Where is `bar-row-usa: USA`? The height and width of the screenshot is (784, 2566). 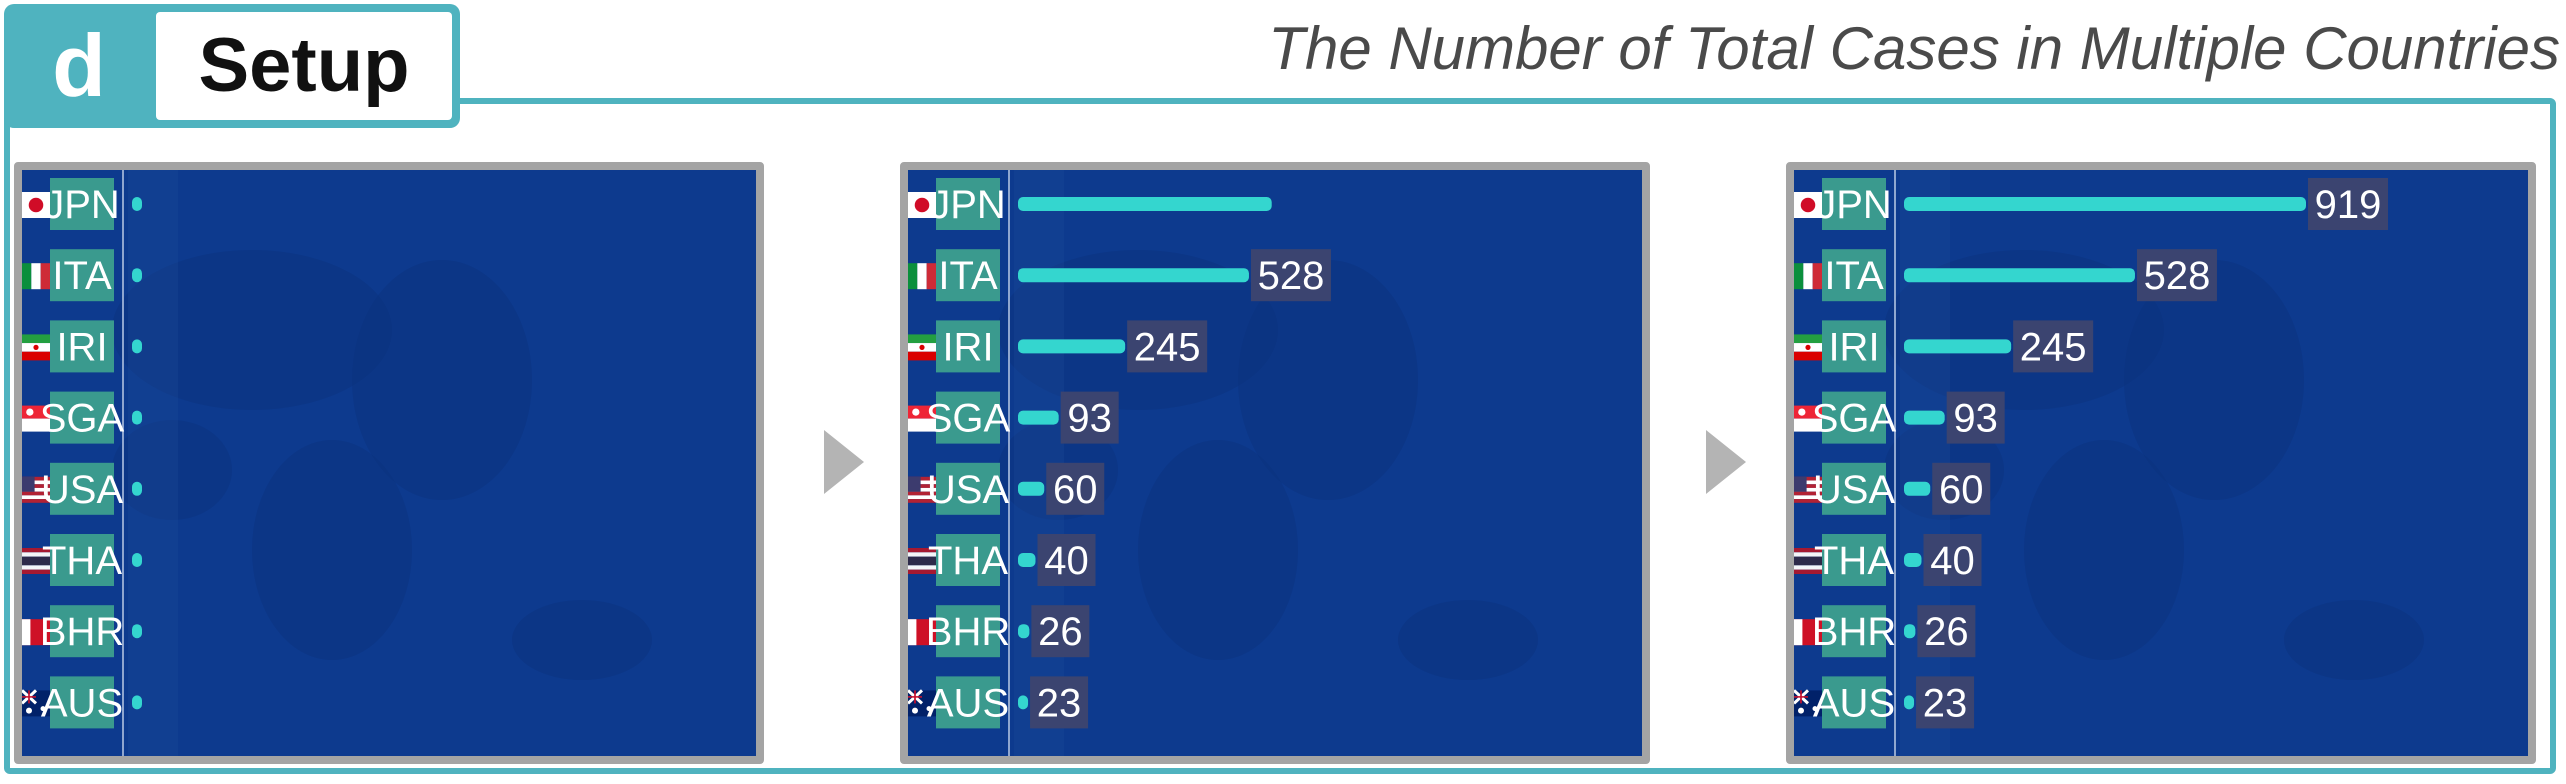
bar-row-usa: USA is located at coordinates (82, 488).